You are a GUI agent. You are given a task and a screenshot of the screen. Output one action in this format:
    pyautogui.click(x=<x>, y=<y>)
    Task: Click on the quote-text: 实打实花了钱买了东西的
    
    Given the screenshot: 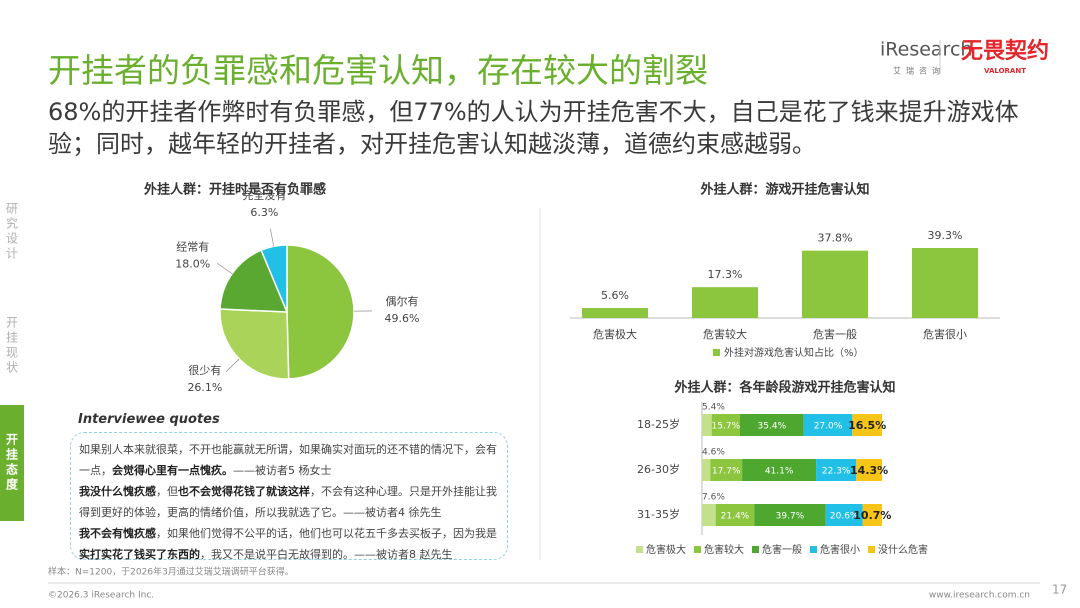 What is the action you would take?
    pyautogui.click(x=139, y=554)
    